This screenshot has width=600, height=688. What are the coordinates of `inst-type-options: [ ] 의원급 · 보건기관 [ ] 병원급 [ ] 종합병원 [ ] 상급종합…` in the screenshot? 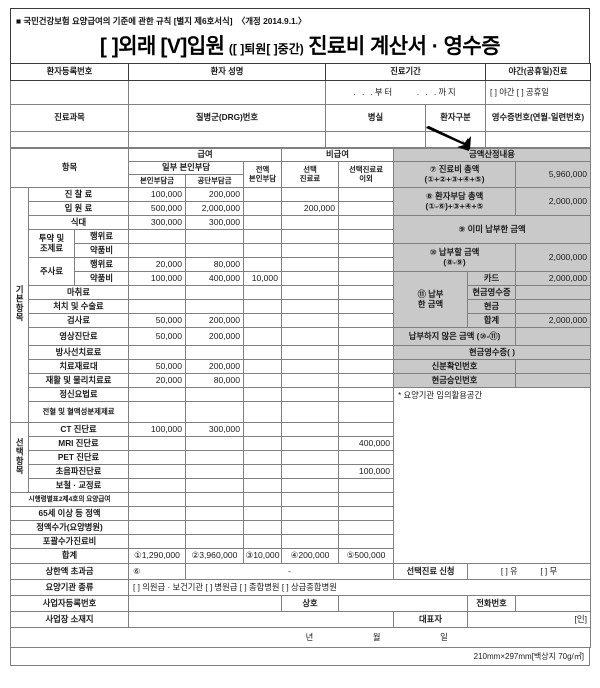 It's located at (359, 587).